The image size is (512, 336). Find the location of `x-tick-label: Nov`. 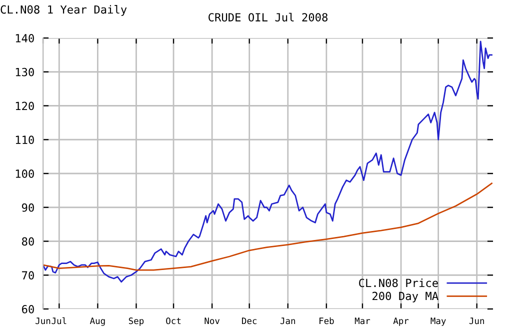

x-tick-label: Nov is located at coordinates (212, 321).